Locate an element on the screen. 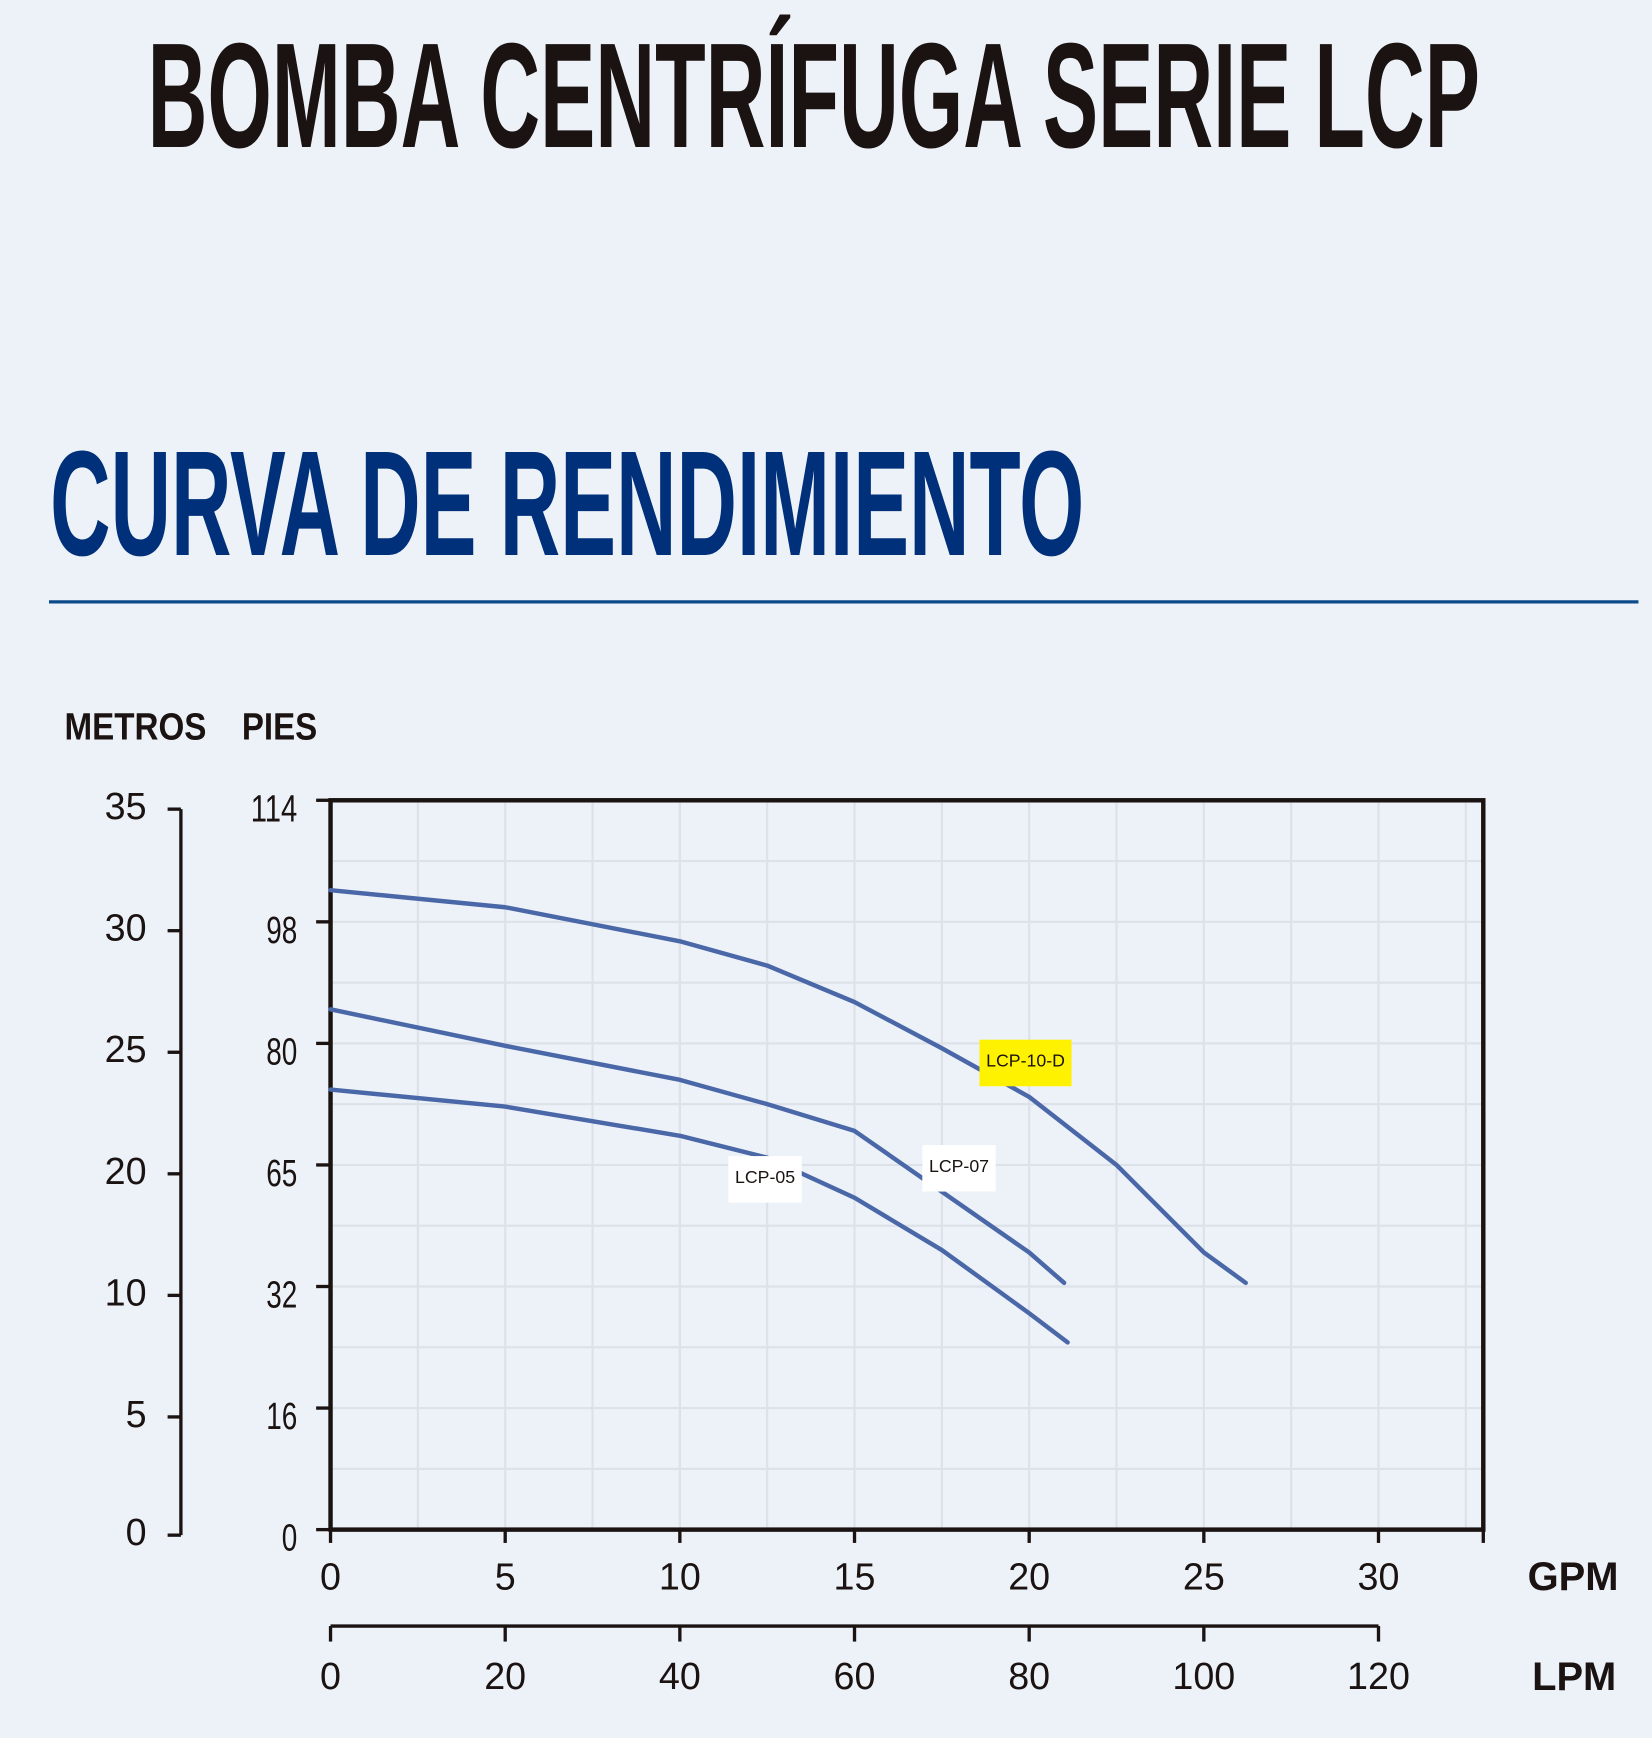 Image resolution: width=1652 pixels, height=1738 pixels. x2-tick-label: 0 is located at coordinates (330, 1676).